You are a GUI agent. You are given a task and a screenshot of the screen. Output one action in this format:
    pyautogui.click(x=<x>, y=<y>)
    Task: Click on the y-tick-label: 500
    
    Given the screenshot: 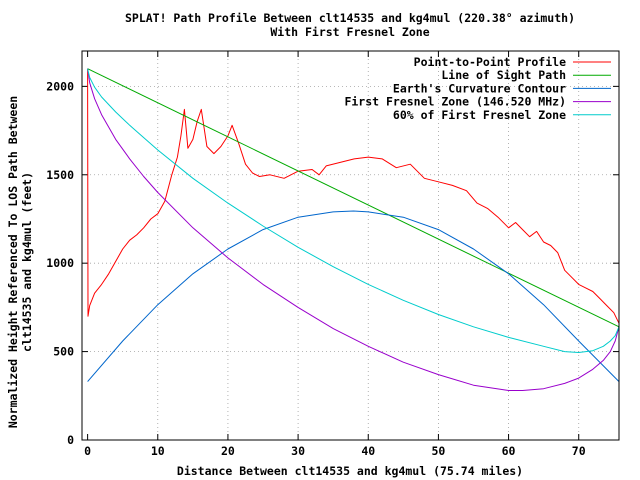 What is the action you would take?
    pyautogui.click(x=63, y=352)
    